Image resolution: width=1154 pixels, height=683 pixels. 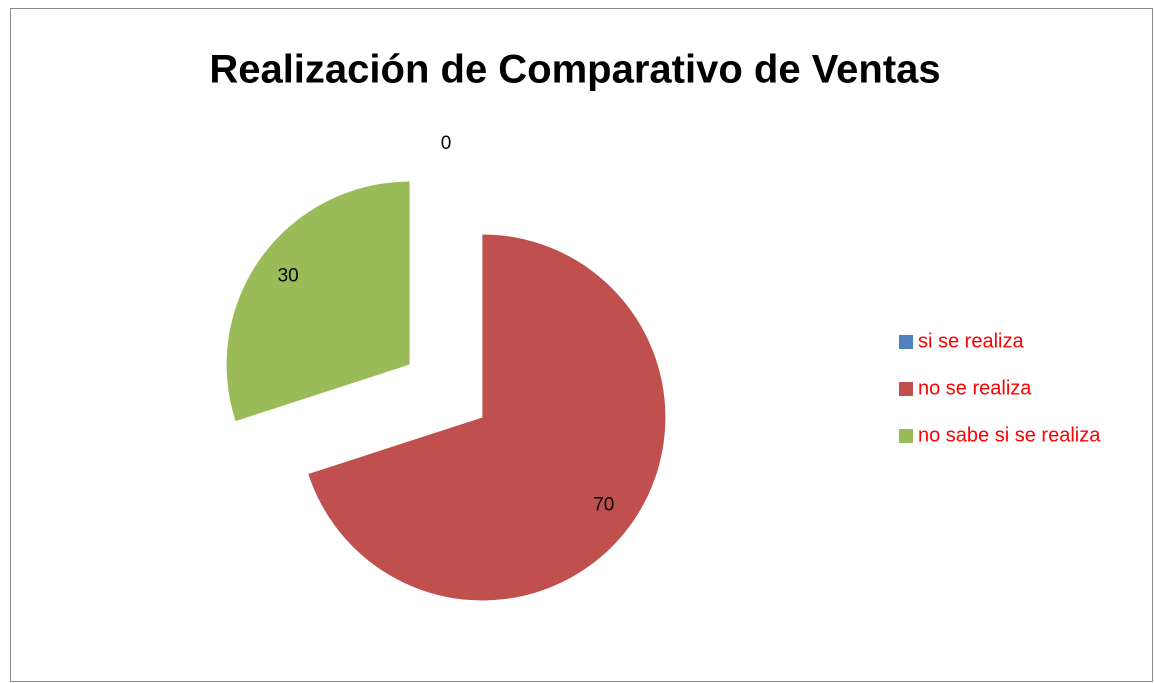 What do you see at coordinates (603, 505) in the screenshot?
I see `data-label: 70` at bounding box center [603, 505].